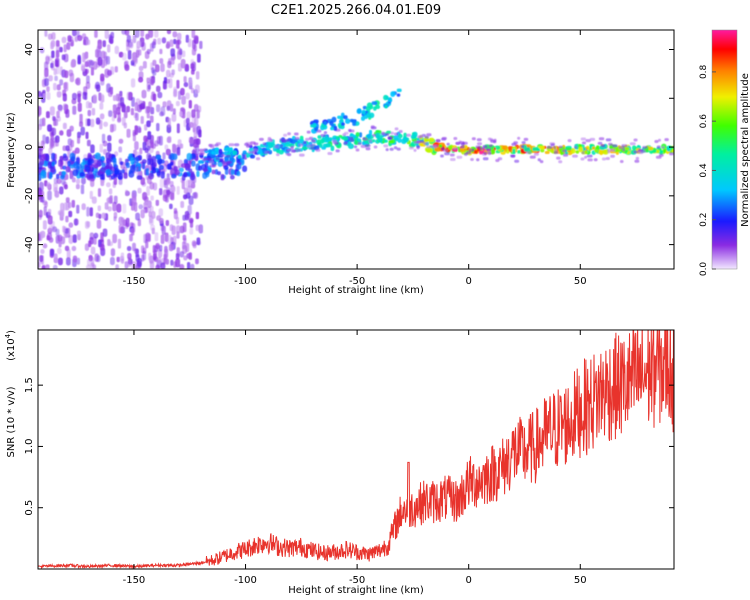 The image size is (750, 600). Describe the element at coordinates (469, 580) in the screenshot. I see `x-tick-label: 0` at that location.